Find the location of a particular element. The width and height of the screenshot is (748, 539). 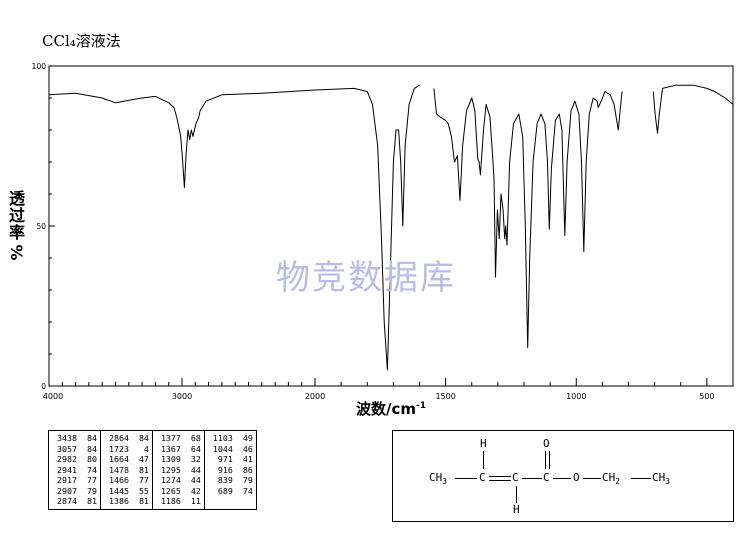

peak-entry: 1478 81 is located at coordinates (128, 469).